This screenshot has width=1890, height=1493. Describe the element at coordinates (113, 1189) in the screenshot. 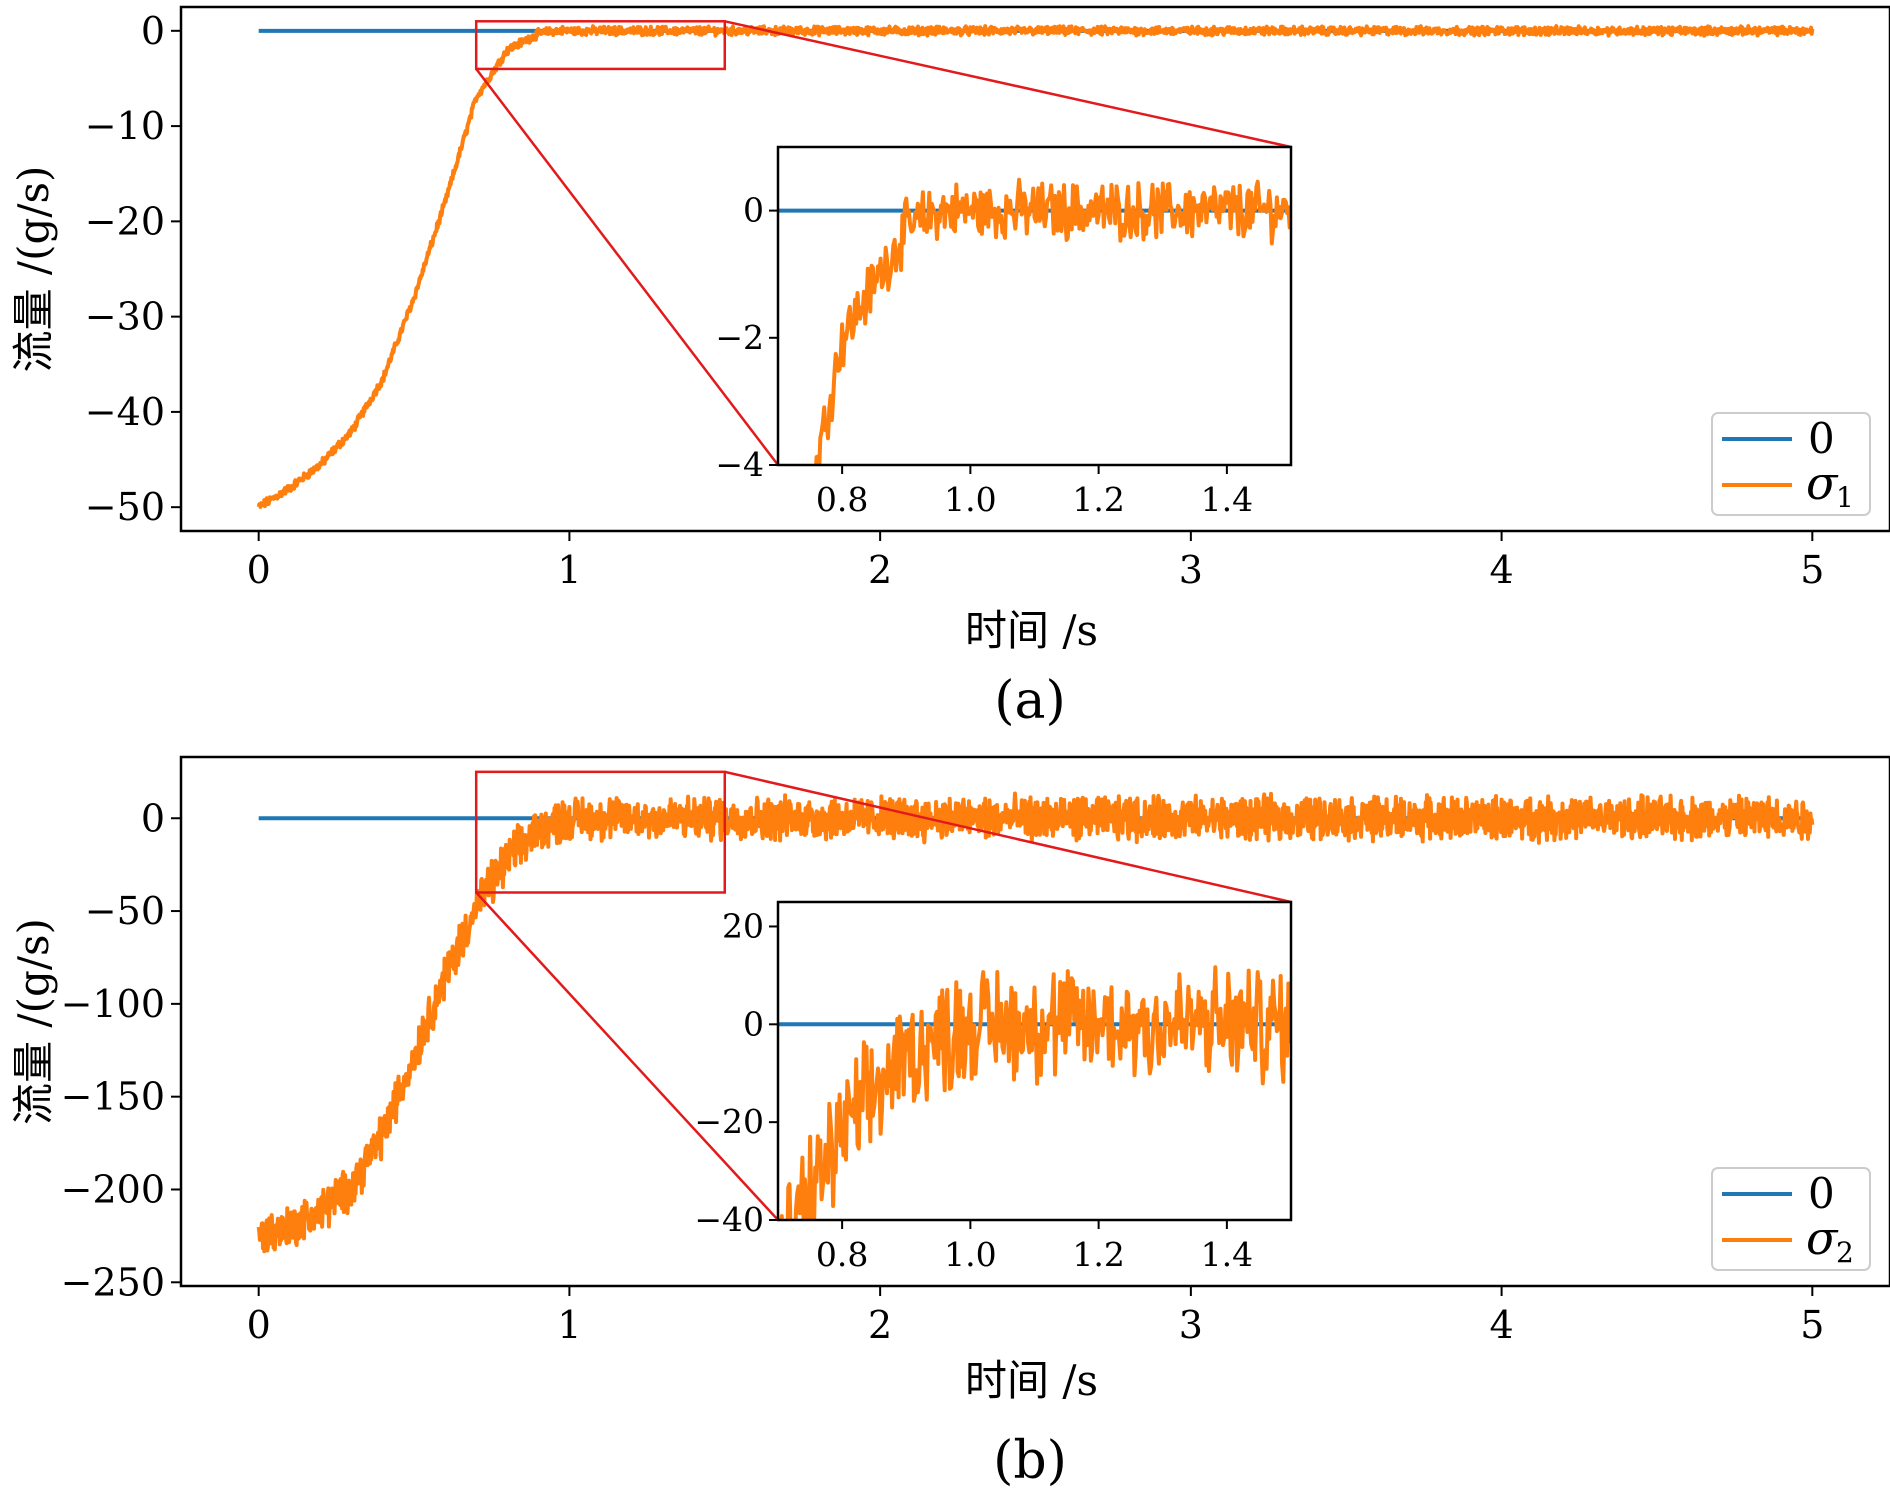

I see `y-tick-label: −200` at that location.